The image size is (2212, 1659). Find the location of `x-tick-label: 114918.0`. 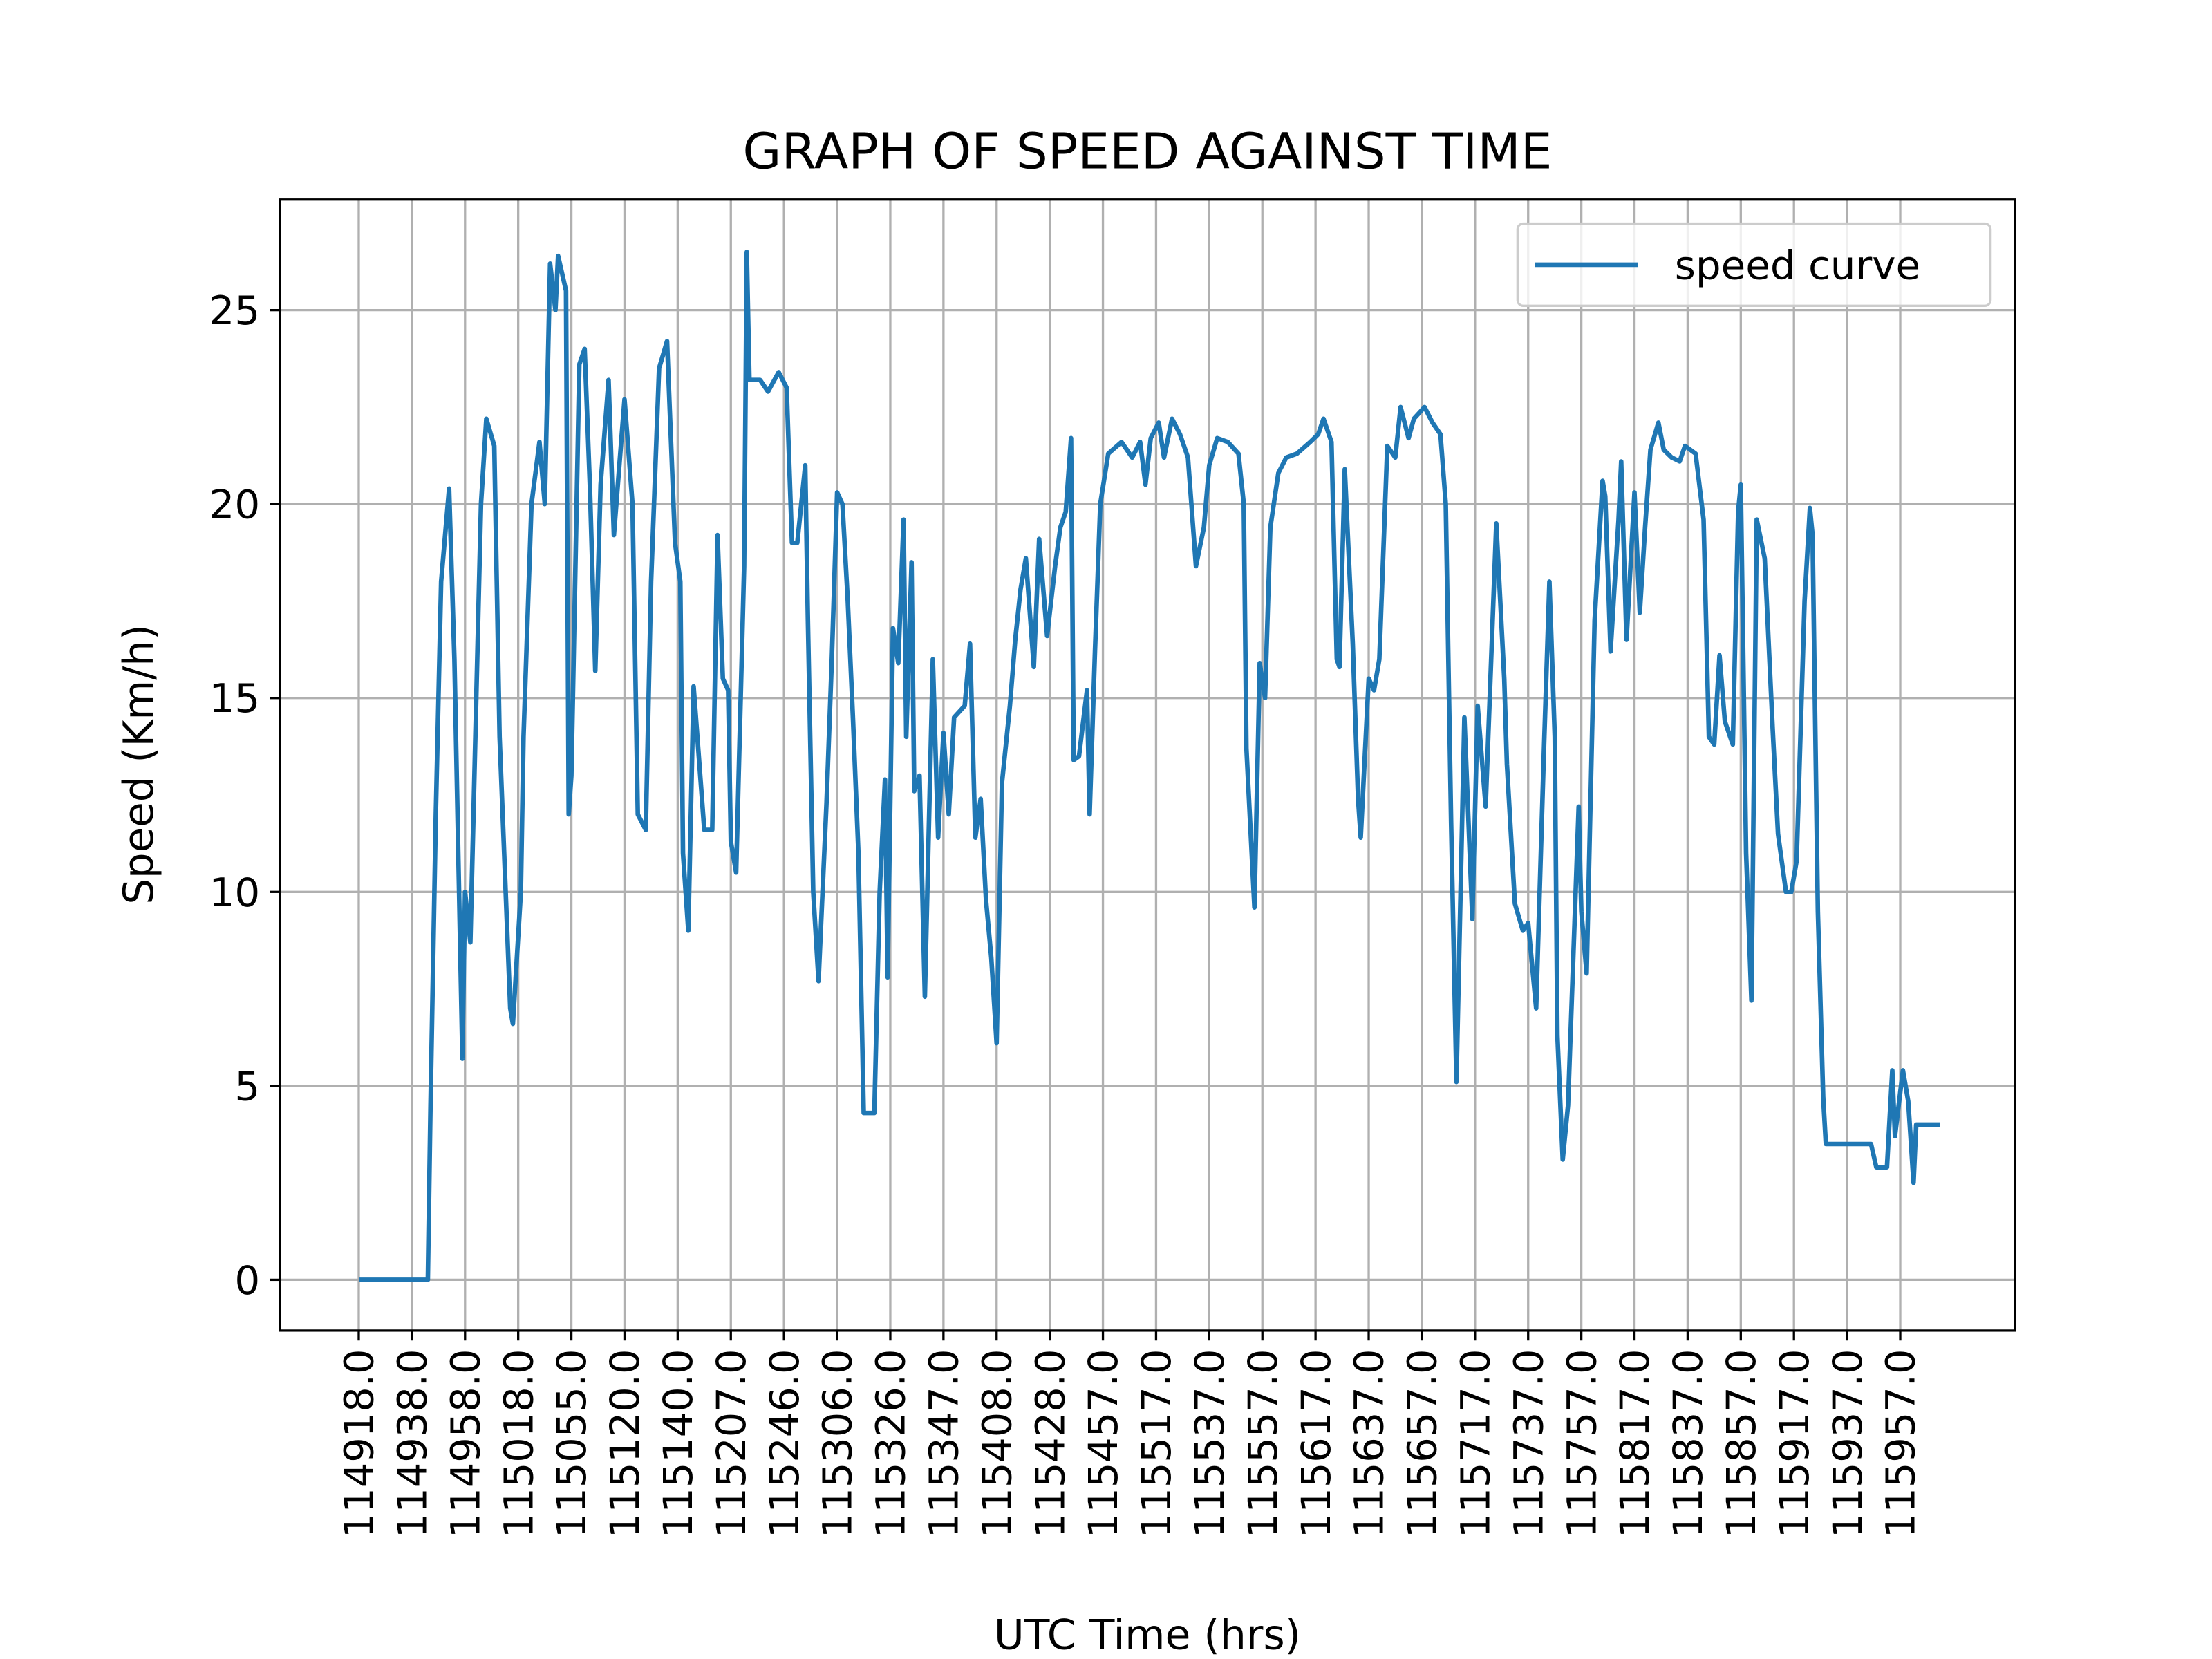

x-tick-label: 114918.0 is located at coordinates (359, 1444).